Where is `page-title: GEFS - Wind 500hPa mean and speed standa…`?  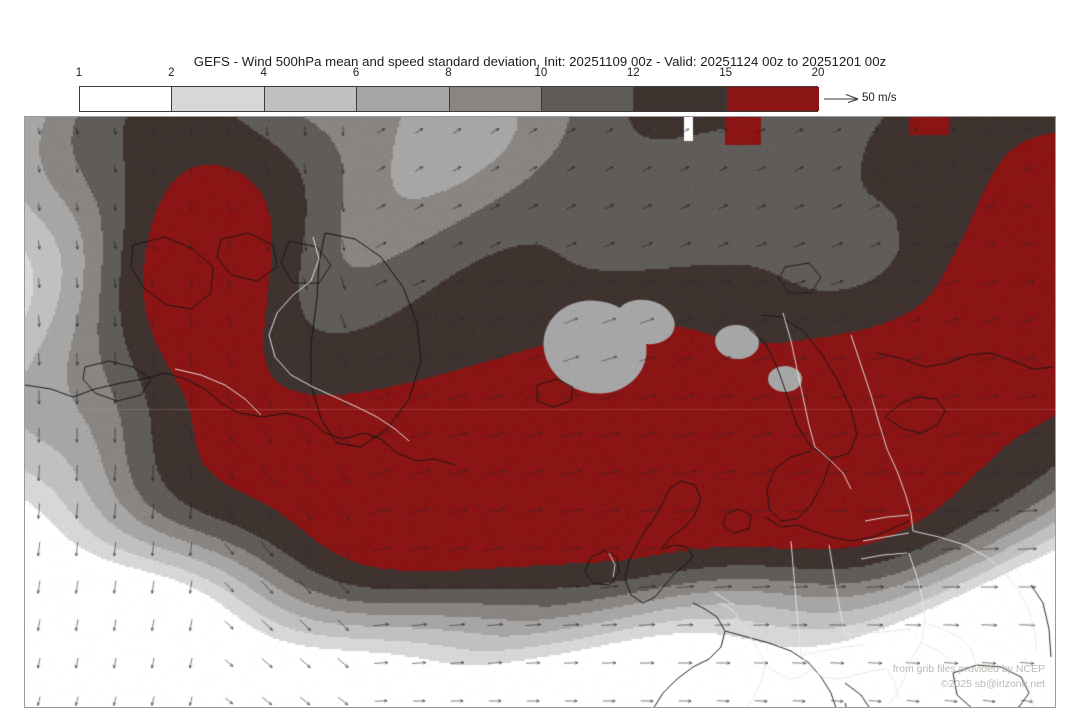 page-title: GEFS - Wind 500hPa mean and speed standa… is located at coordinates (540, 61).